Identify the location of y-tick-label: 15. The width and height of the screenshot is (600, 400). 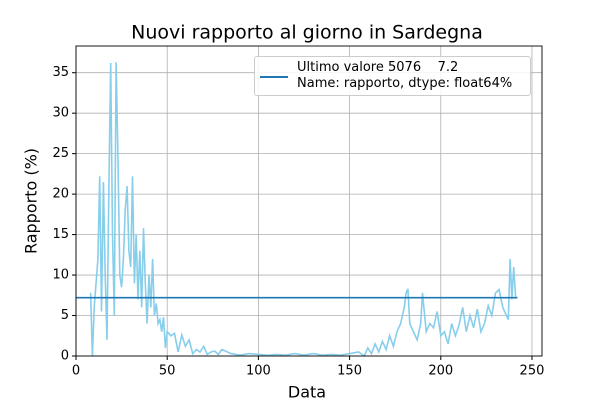
(60, 234).